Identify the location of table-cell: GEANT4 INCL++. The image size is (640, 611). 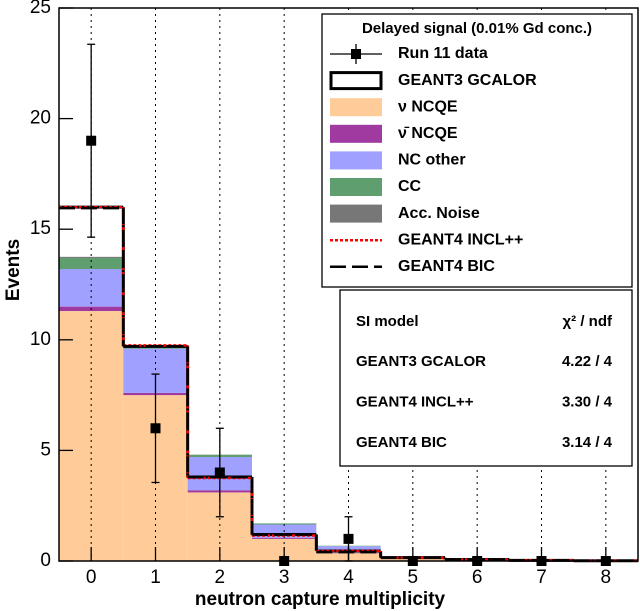
(415, 401).